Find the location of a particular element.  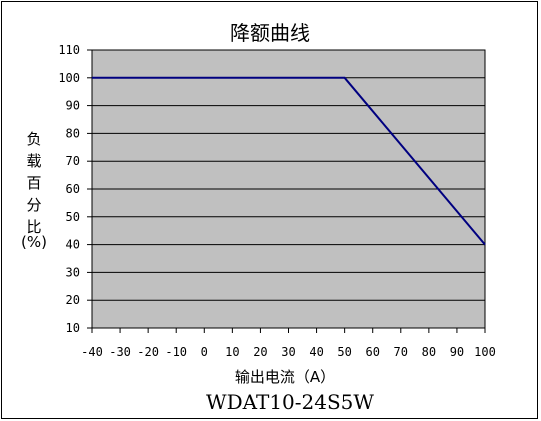

x-tick-label: 50 is located at coordinates (344, 352).